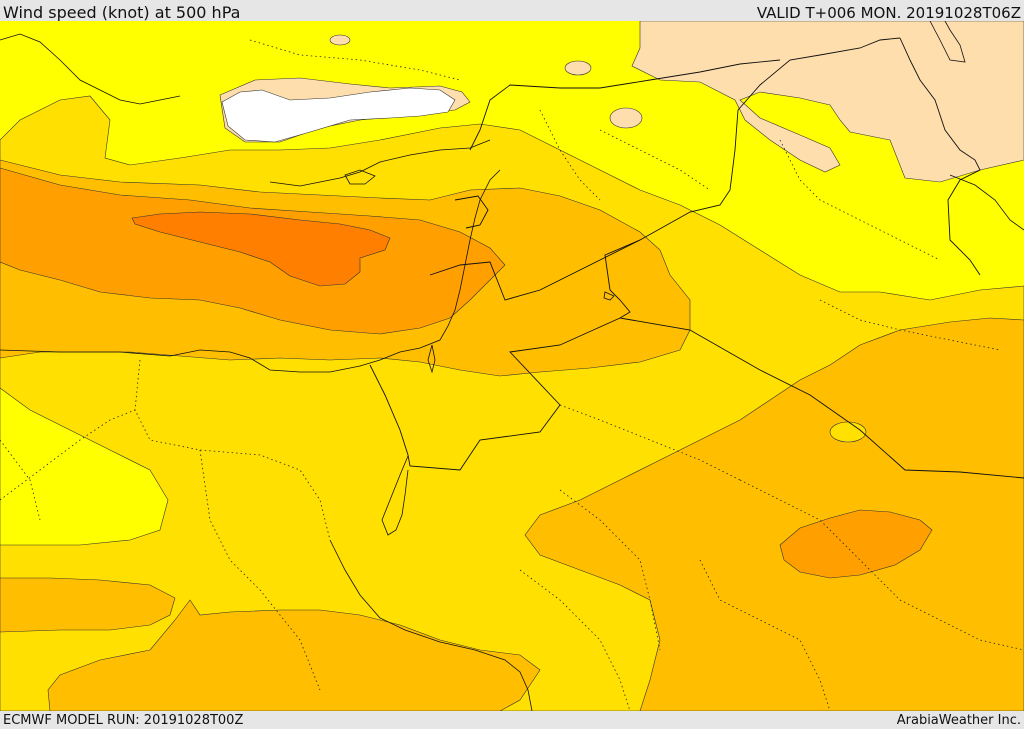 The height and width of the screenshot is (729, 1024). I want to click on band-white-turkey, so click(338, 115).